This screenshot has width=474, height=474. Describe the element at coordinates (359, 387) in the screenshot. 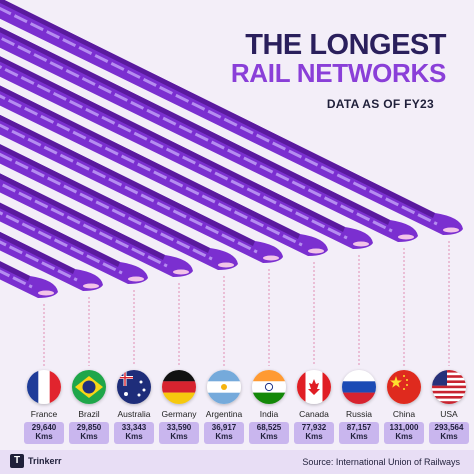

I see `russia-flag-icon` at that location.